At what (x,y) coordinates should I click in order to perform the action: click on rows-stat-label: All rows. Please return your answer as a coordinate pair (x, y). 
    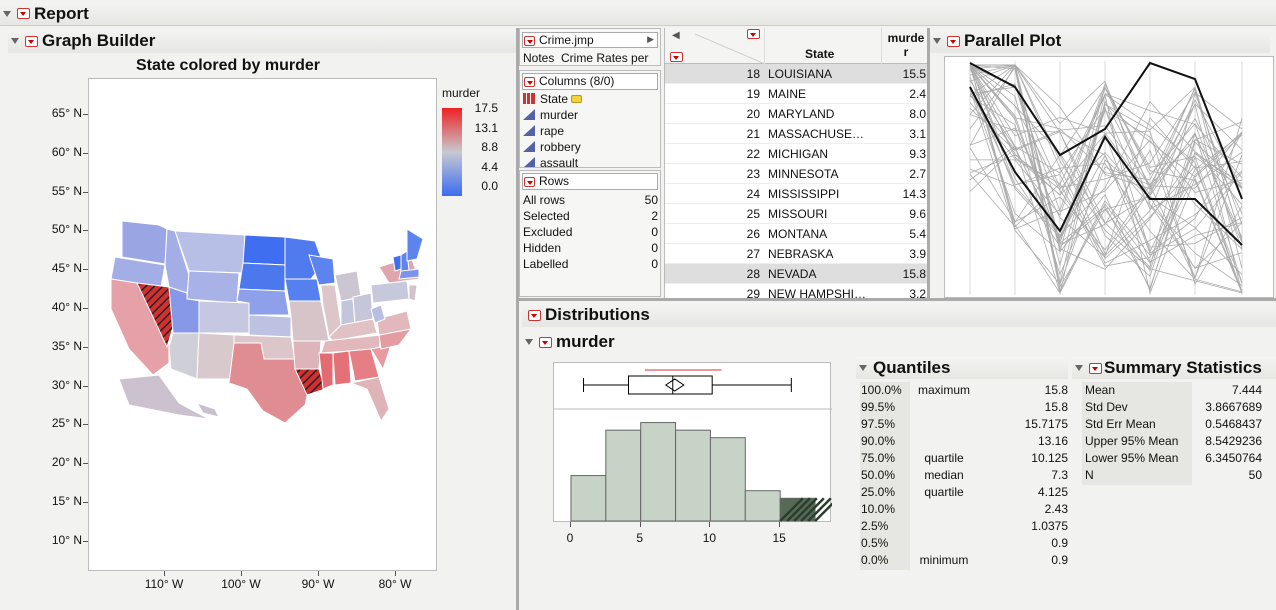
    Looking at the image, I should click on (544, 200).